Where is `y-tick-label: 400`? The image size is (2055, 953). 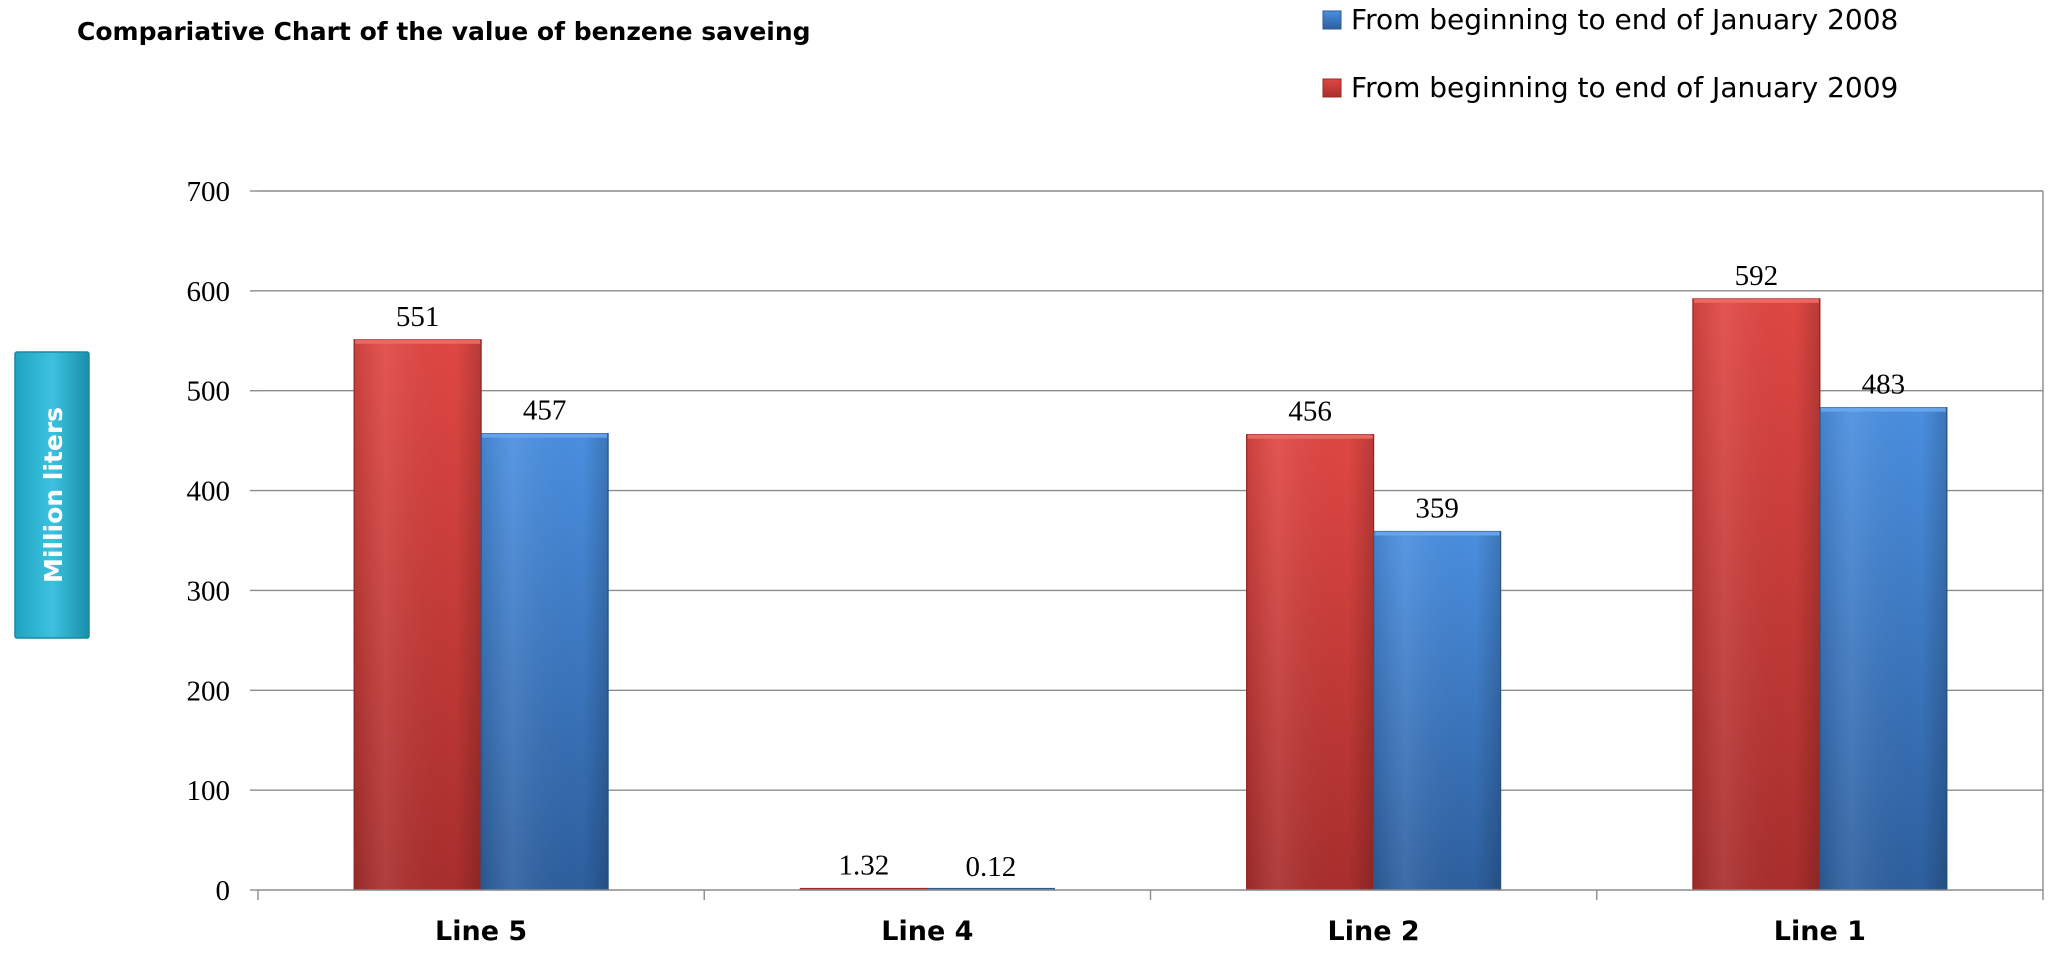 y-tick-label: 400 is located at coordinates (209, 492).